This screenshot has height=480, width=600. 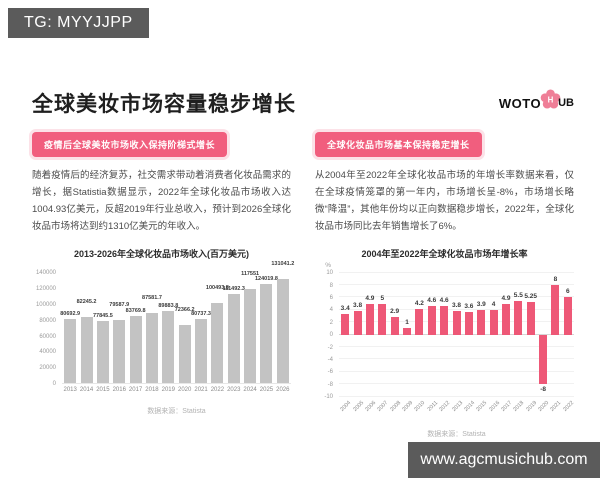 I want to click on bar-2009, so click(x=407, y=331).